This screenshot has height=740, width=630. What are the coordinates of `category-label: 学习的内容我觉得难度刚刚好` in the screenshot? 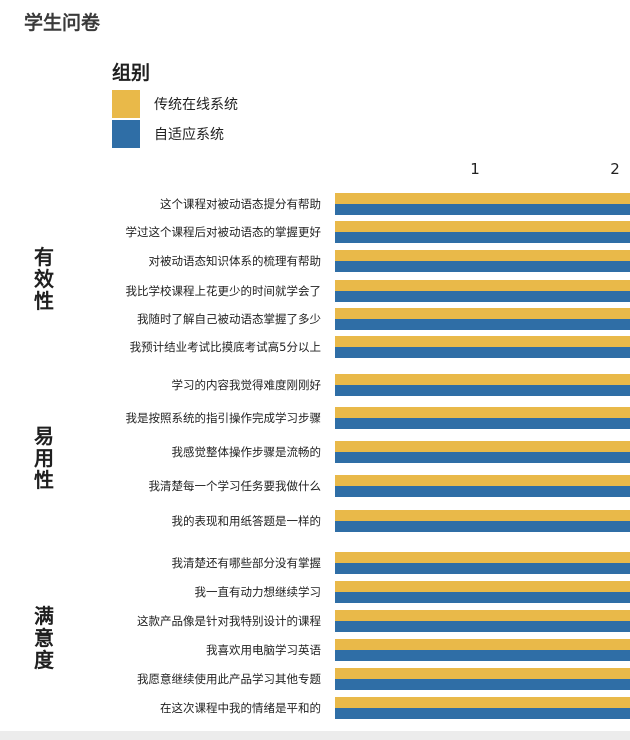 It's located at (247, 385).